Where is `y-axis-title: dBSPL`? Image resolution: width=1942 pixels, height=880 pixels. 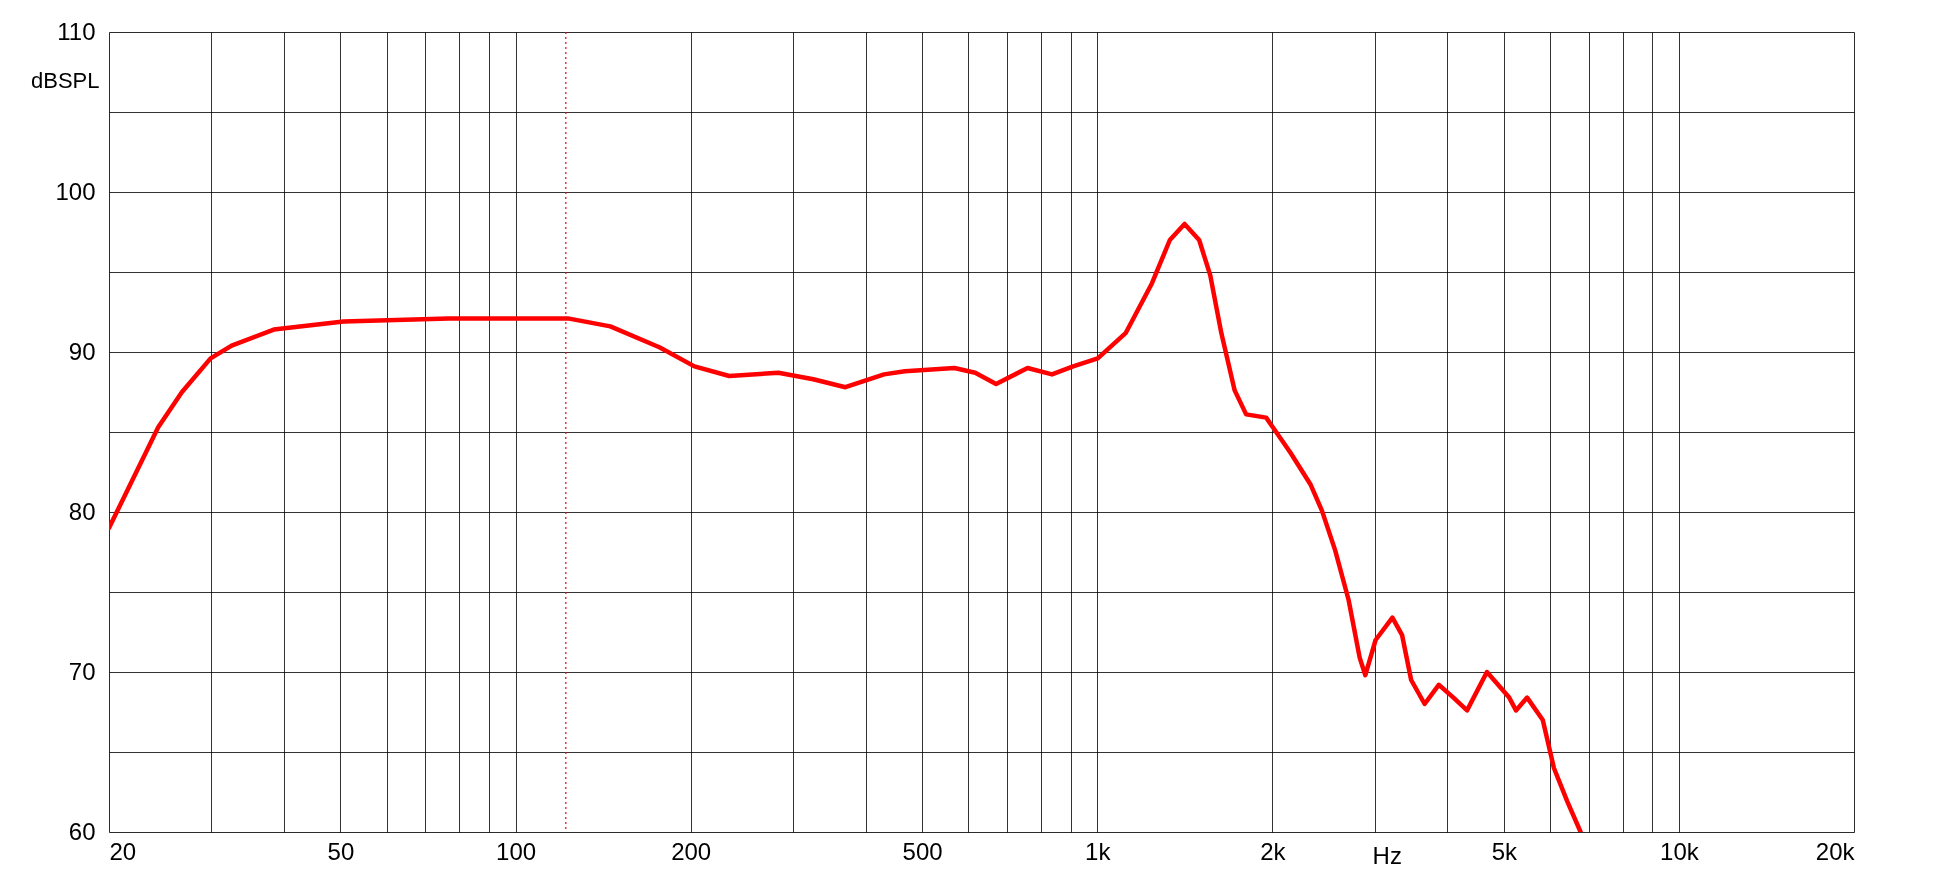 y-axis-title: dBSPL is located at coordinates (65, 80).